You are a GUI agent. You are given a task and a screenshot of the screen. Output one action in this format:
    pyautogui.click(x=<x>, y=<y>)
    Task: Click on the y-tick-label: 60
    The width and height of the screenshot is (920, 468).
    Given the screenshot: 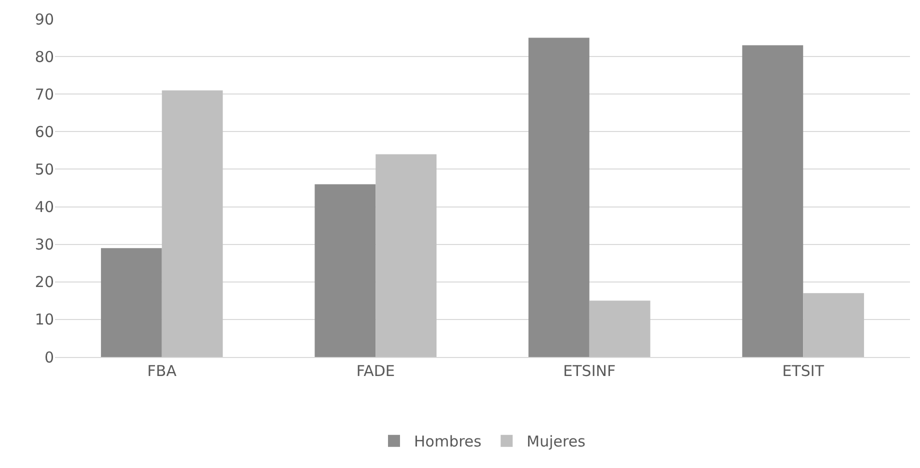 What is the action you would take?
    pyautogui.click(x=44, y=131)
    